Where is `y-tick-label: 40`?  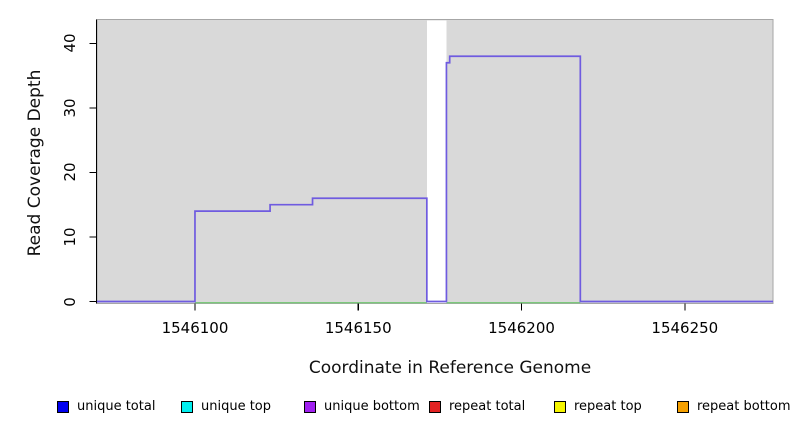
y-tick-label: 40 is located at coordinates (70, 43).